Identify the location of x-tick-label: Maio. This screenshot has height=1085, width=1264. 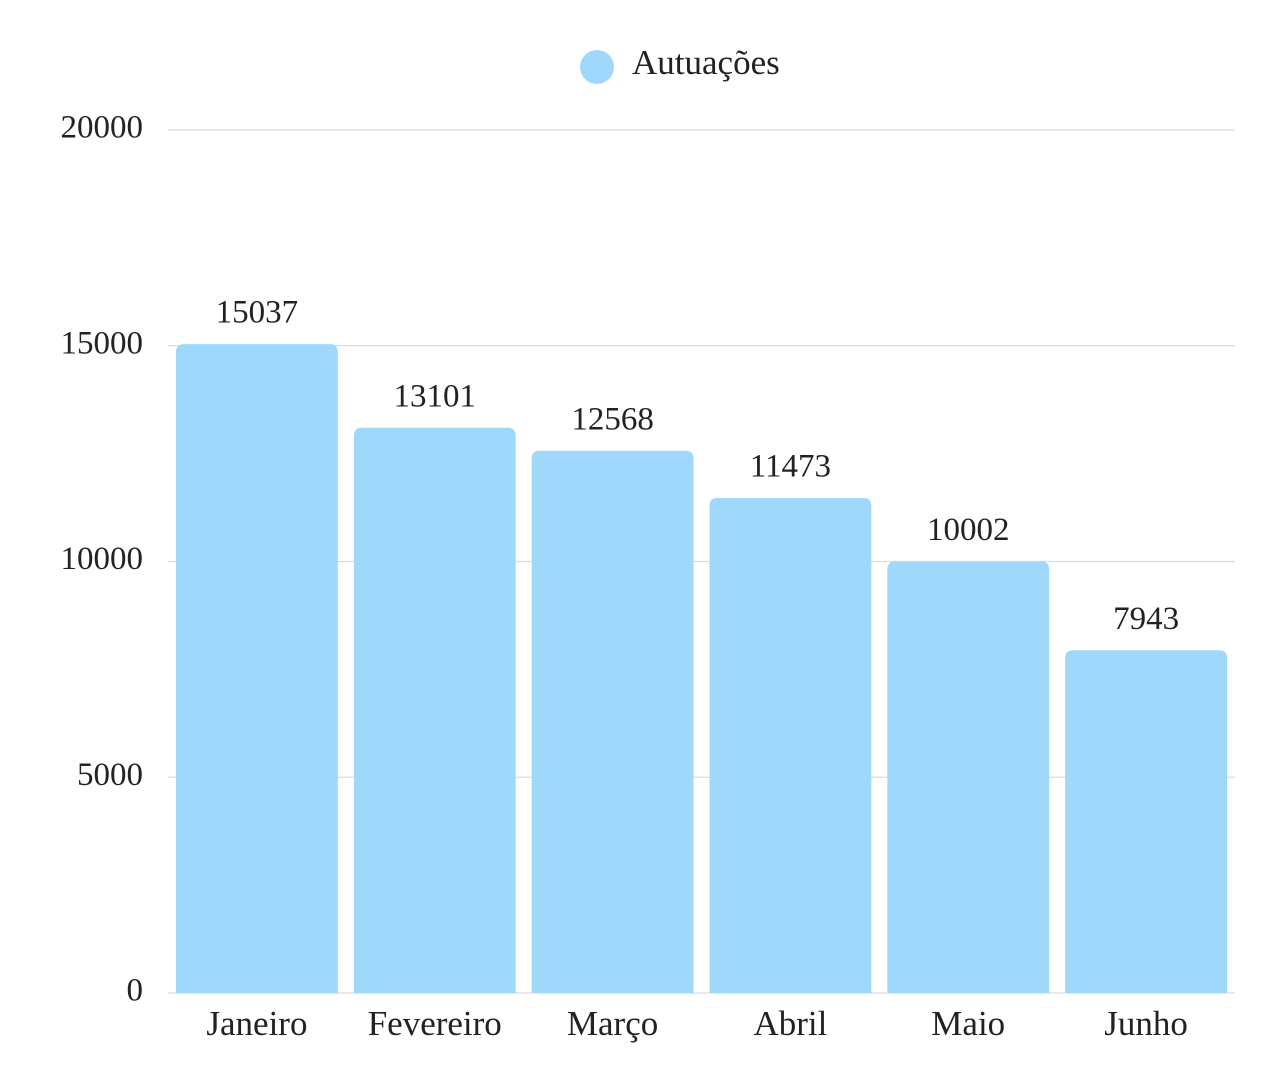
(968, 1023).